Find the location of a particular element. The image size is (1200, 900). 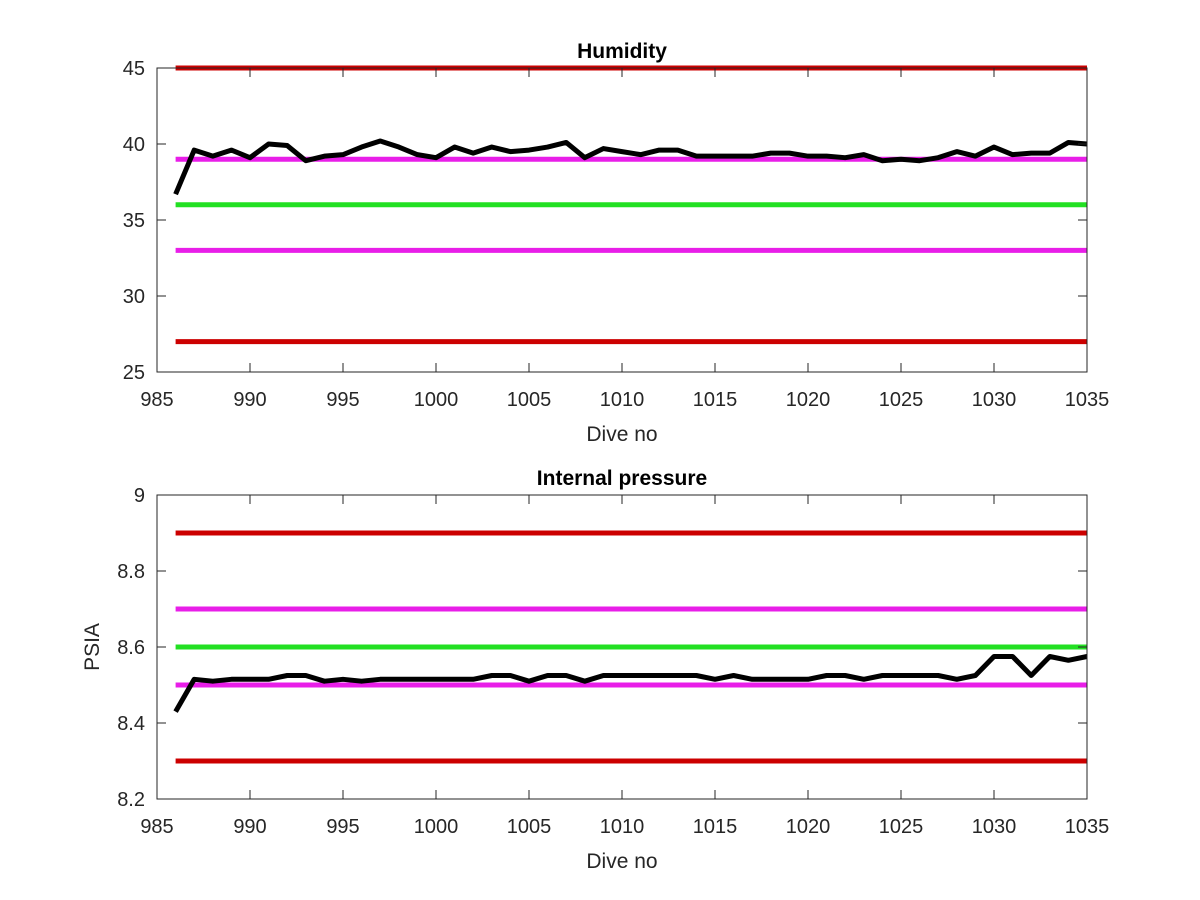

humidity-x-axis-label: Dive no is located at coordinates (621, 434).